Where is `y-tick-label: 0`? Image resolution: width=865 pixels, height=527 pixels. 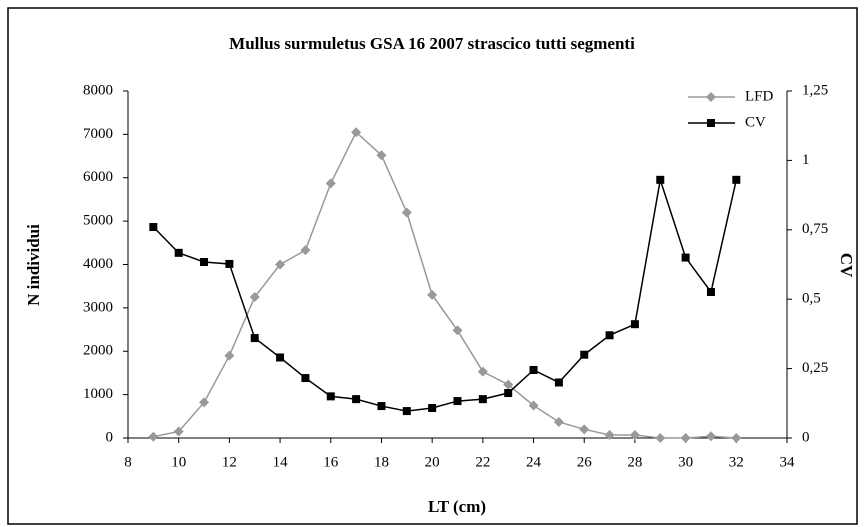 y-tick-label: 0 is located at coordinates (110, 437).